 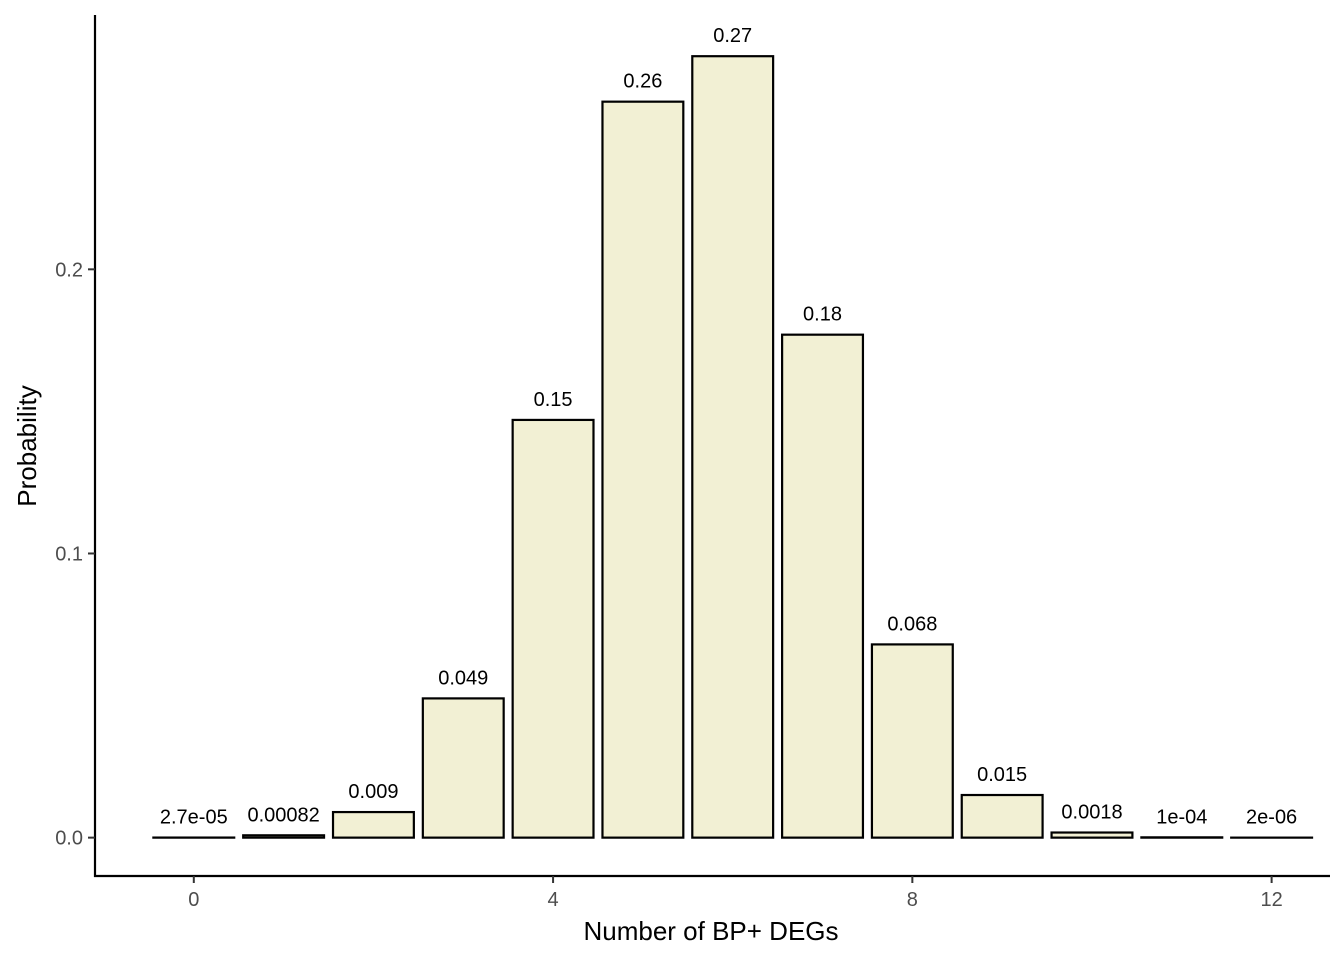 I want to click on y-tick-label: 0.0, so click(x=69, y=839).